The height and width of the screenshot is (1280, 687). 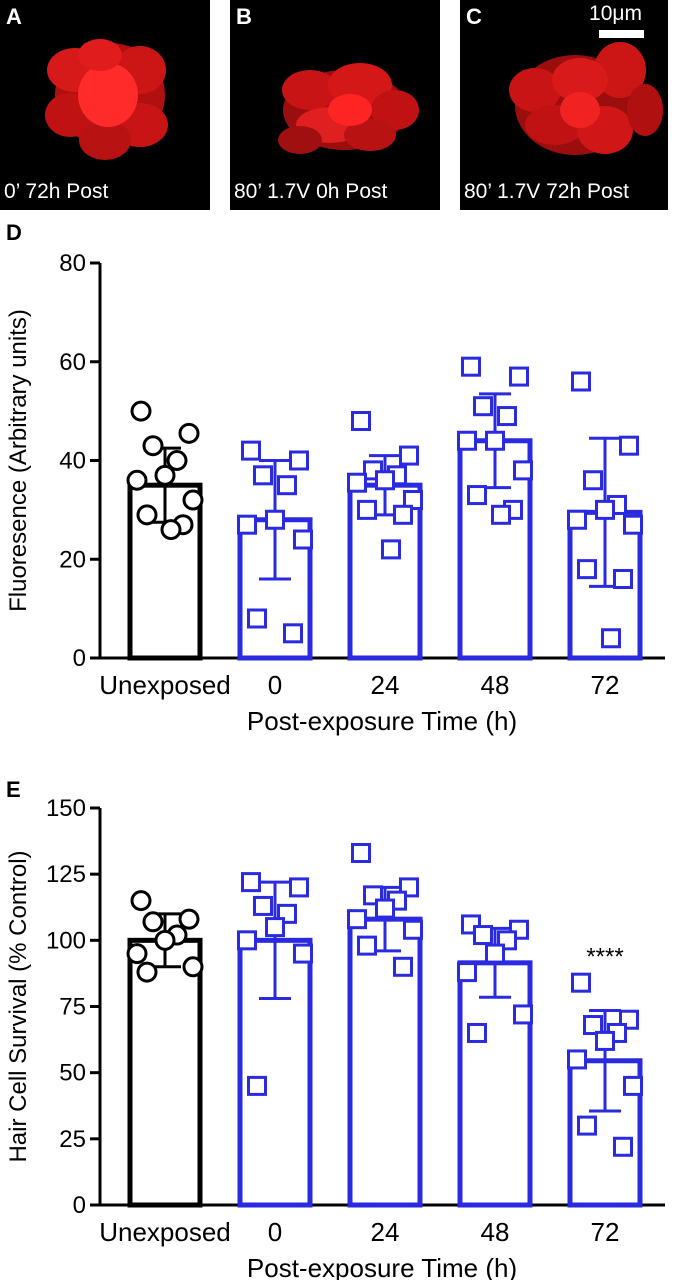 What do you see at coordinates (56, 191) in the screenshot?
I see `panel-a-caption: 0’ 72h Post` at bounding box center [56, 191].